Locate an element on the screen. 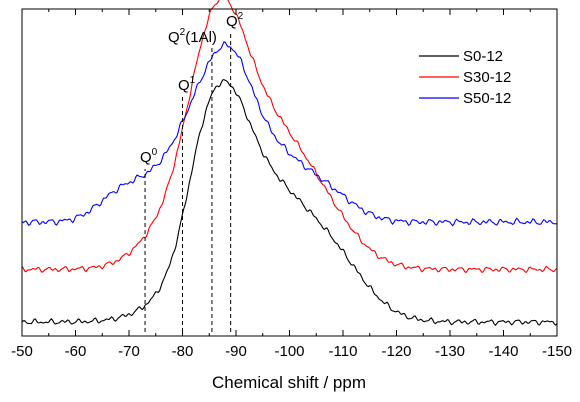 The width and height of the screenshot is (580, 402). x-tick-label: -130 is located at coordinates (450, 351).